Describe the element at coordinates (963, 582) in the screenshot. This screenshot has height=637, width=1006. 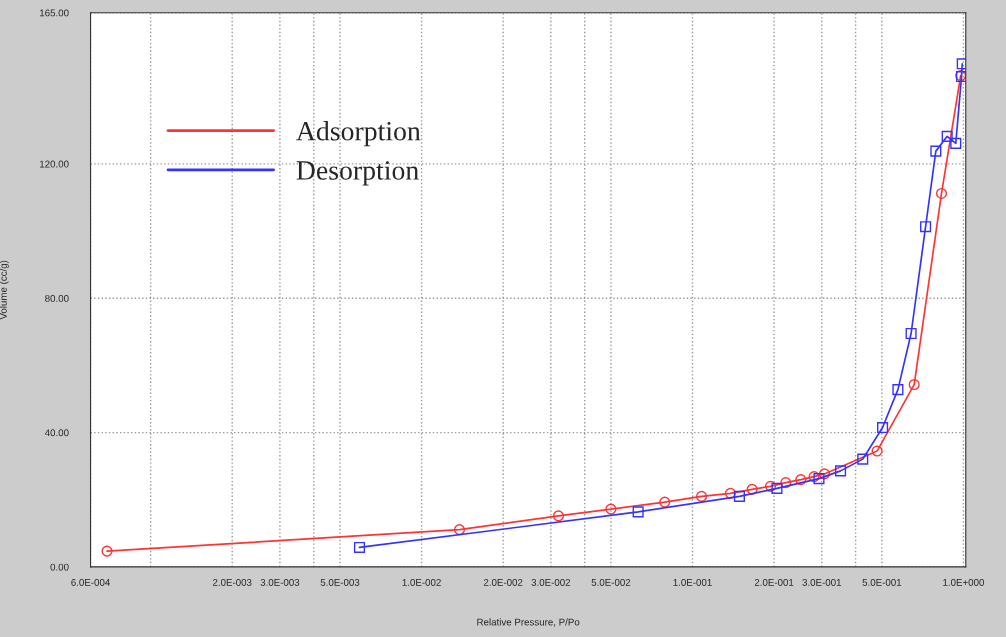
I see `x-tick-label: 1.0E+000` at that location.